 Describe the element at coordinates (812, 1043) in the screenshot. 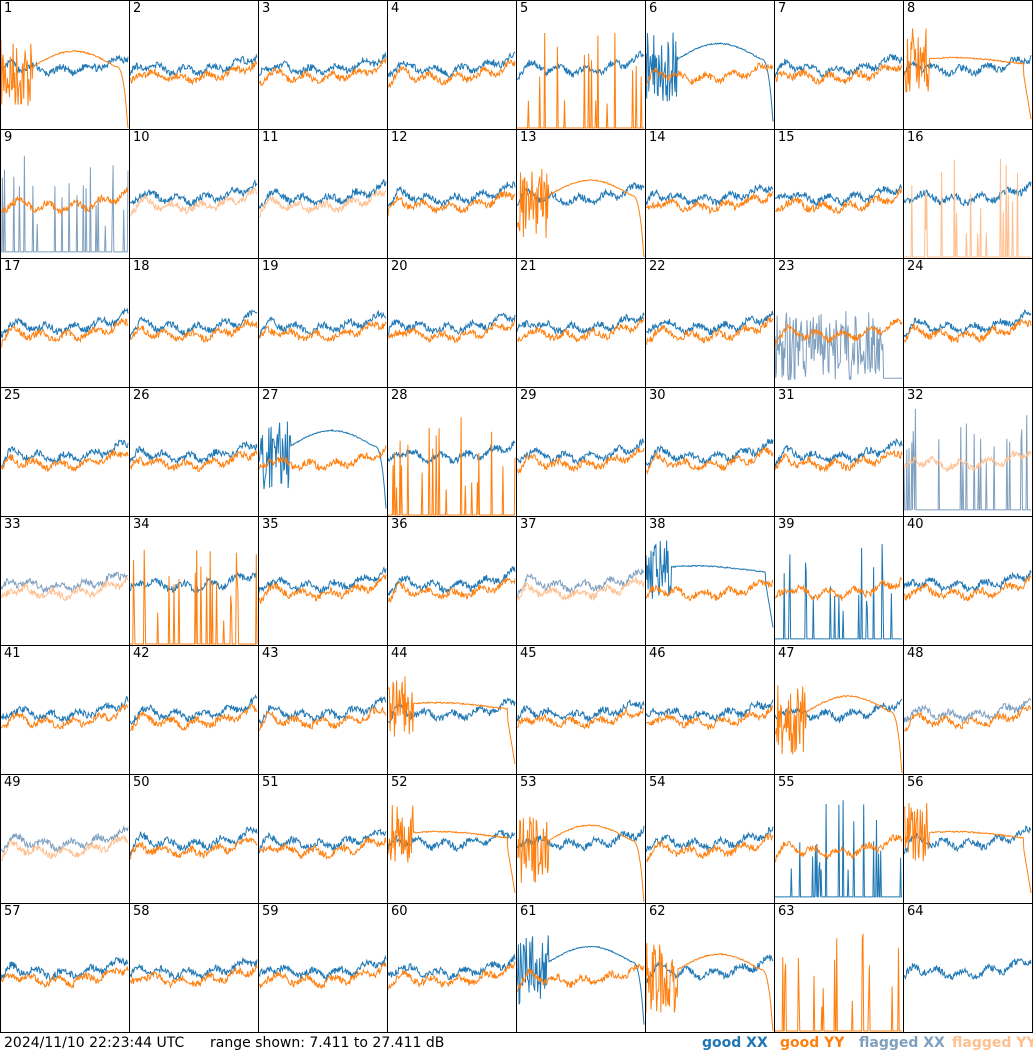

I see `legend-good-yy: good YY` at that location.